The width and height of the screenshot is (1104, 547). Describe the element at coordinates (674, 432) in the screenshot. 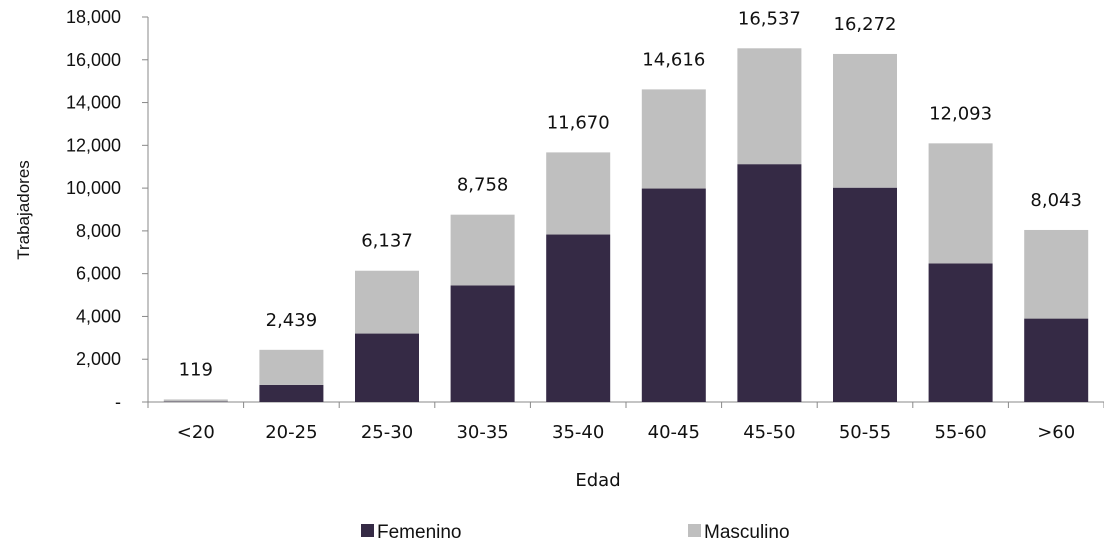

I see `x-tick-label: 40-45` at that location.